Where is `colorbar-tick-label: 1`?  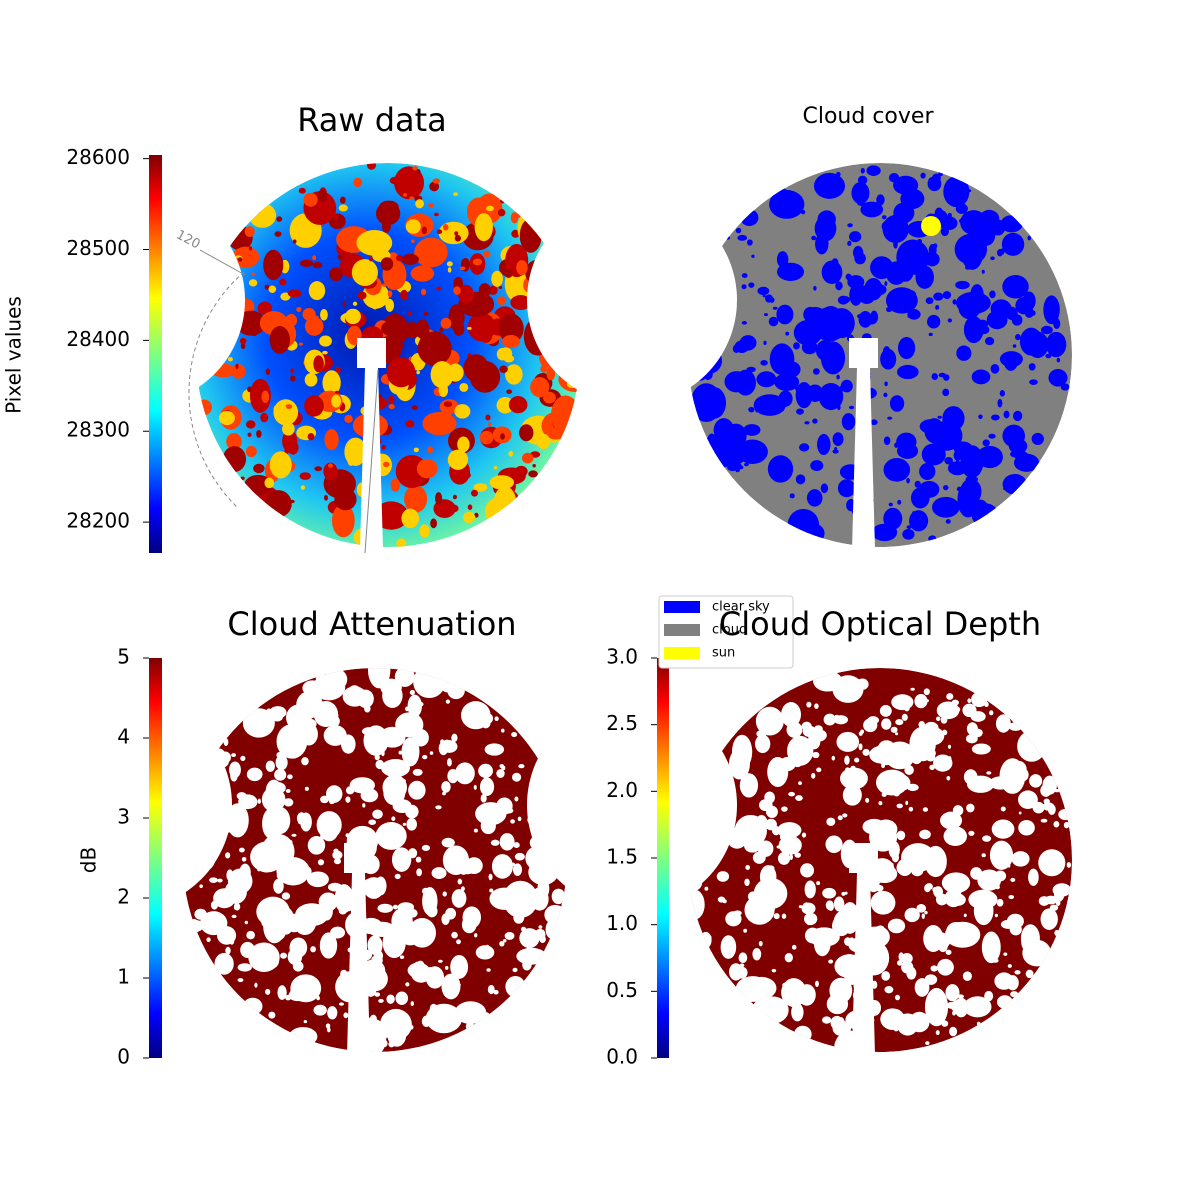 colorbar-tick-label: 1 is located at coordinates (123, 977).